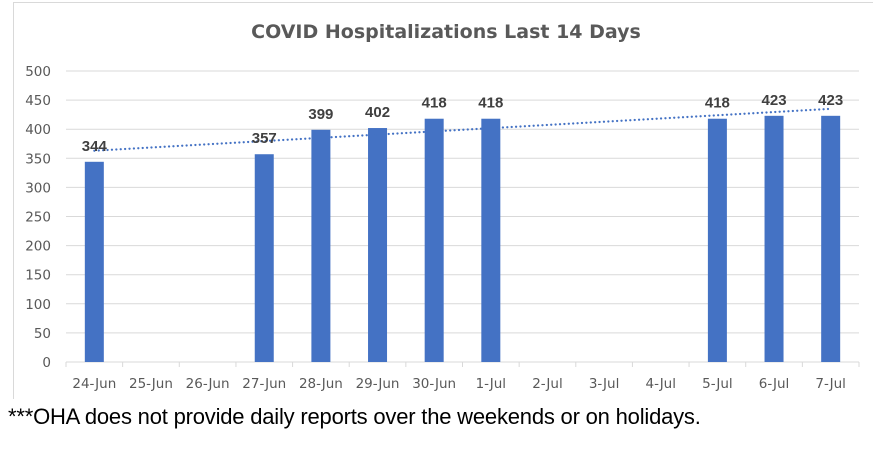 The width and height of the screenshot is (875, 457). Describe the element at coordinates (46, 363) in the screenshot. I see `y-tick-label: 0` at that location.